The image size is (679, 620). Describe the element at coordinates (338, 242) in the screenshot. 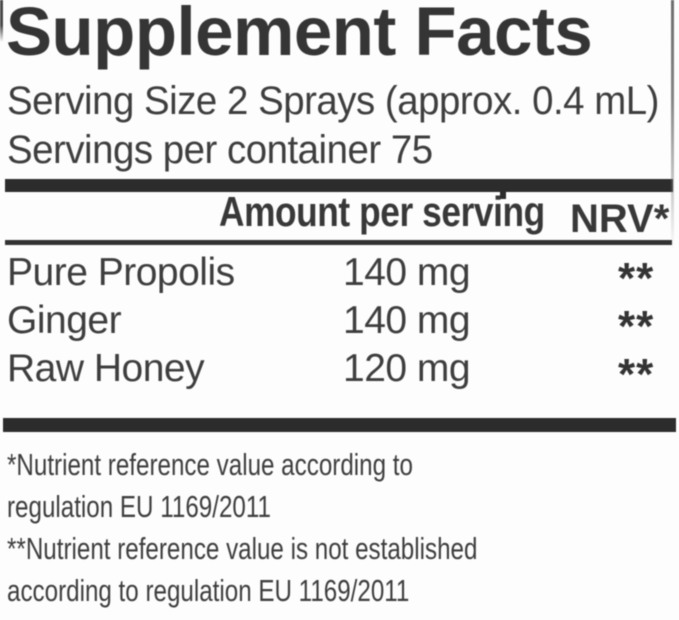

I see `thin-rule` at that location.